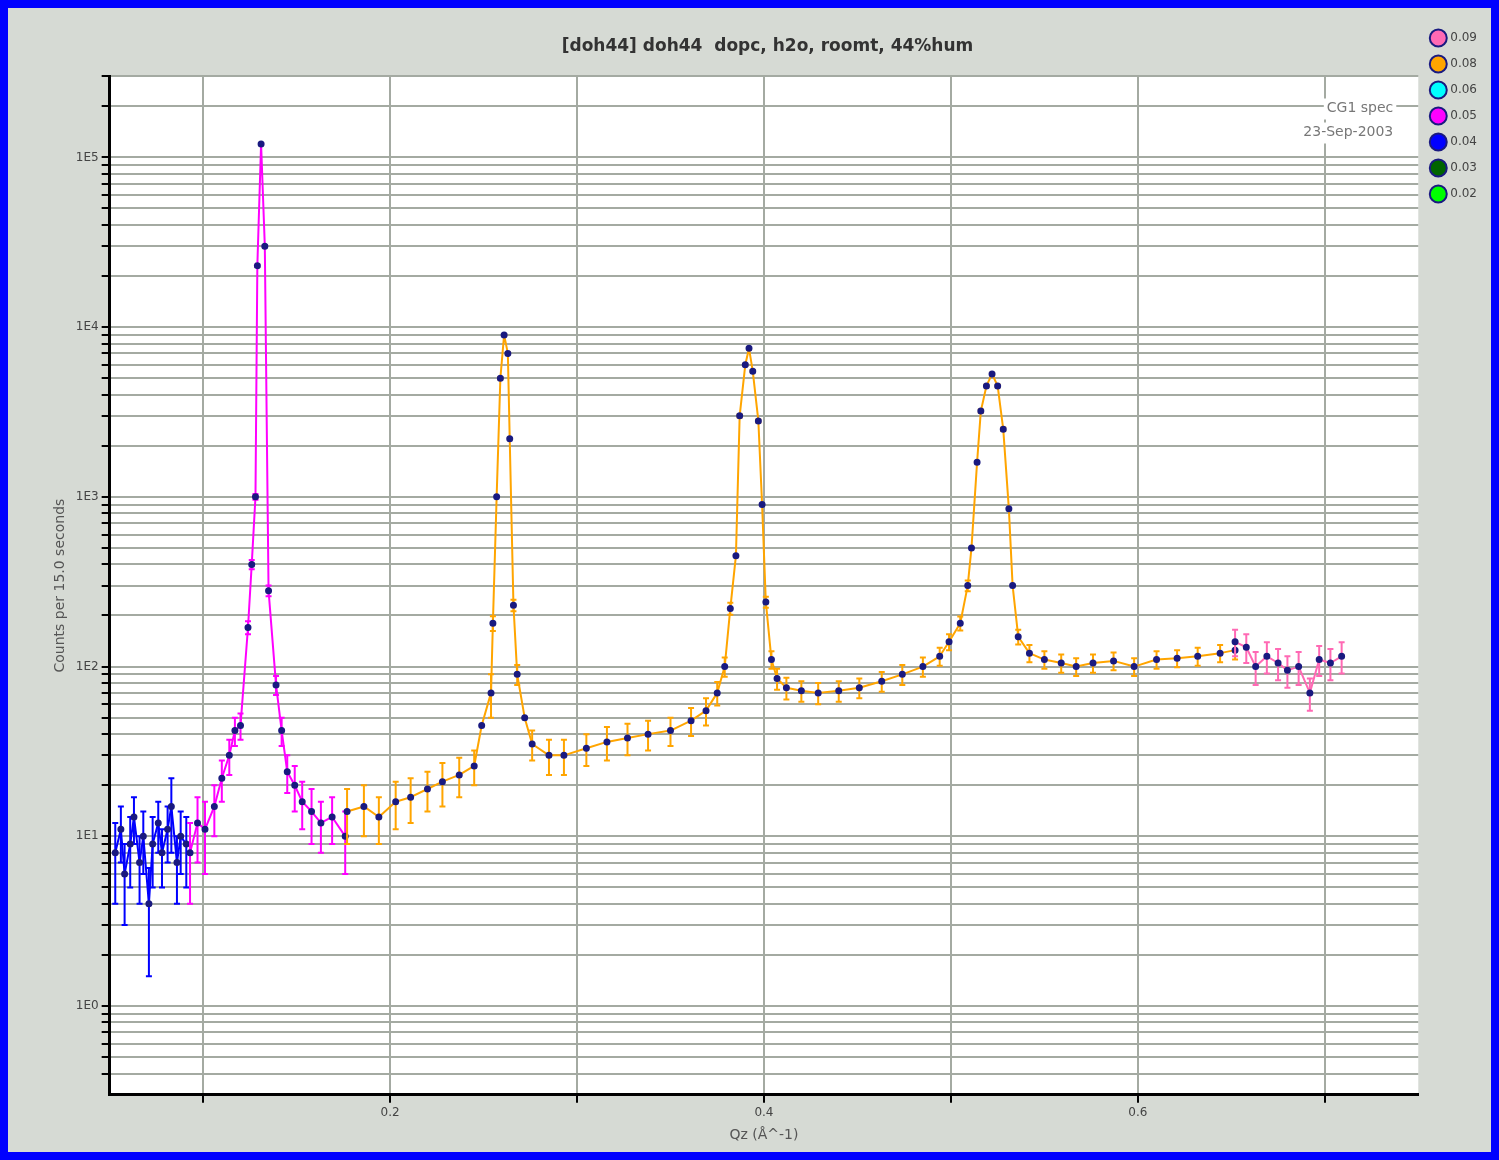  What do you see at coordinates (87, 1005) in the screenshot?
I see `y-tick-label: 1E0` at bounding box center [87, 1005].